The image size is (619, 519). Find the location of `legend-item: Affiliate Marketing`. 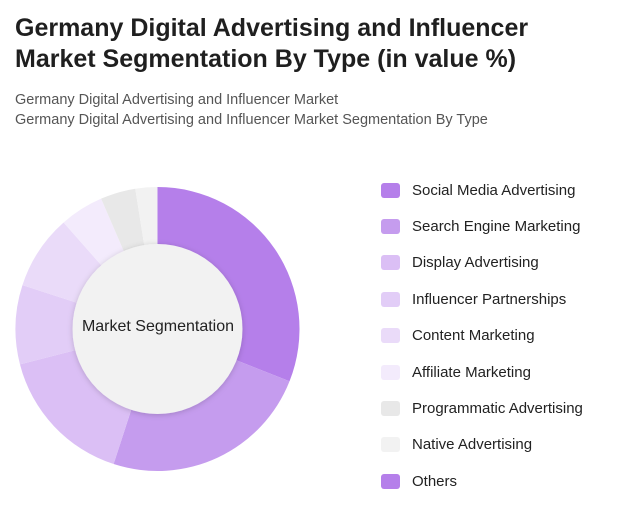

legend-item: Affiliate Marketing is located at coordinates (482, 372).